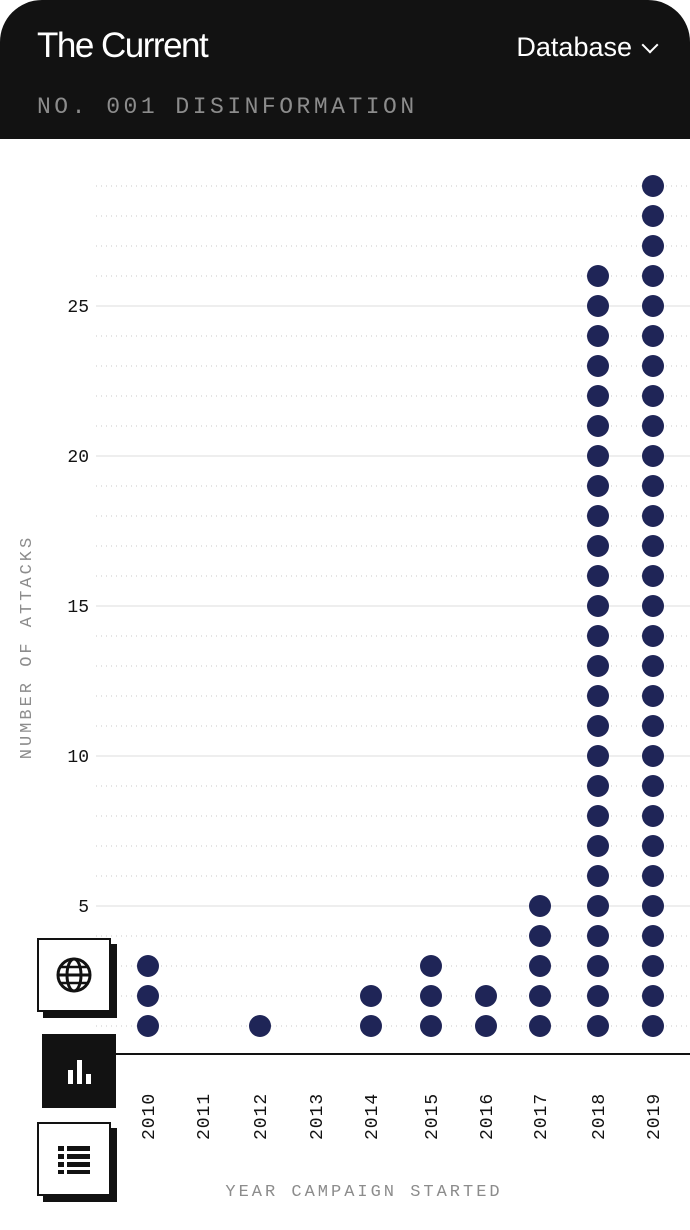 The width and height of the screenshot is (690, 1230). What do you see at coordinates (78, 308) in the screenshot?
I see `y-tick-label: 25` at bounding box center [78, 308].